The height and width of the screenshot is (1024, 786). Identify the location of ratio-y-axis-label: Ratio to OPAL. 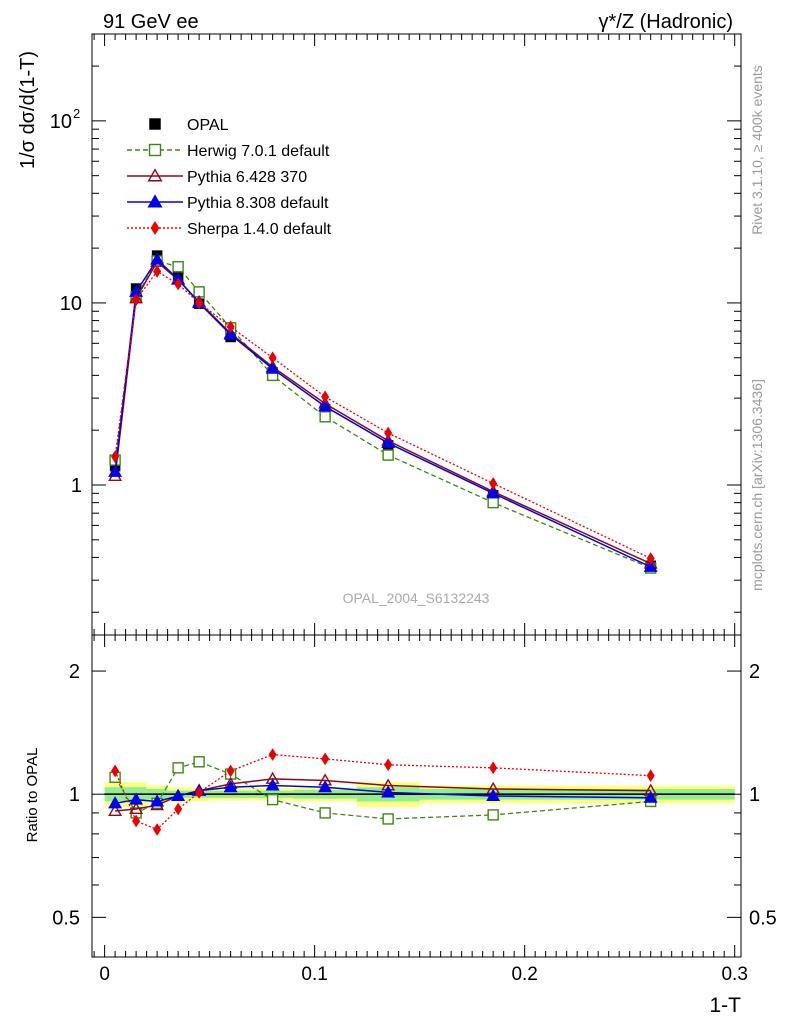
(32, 795).